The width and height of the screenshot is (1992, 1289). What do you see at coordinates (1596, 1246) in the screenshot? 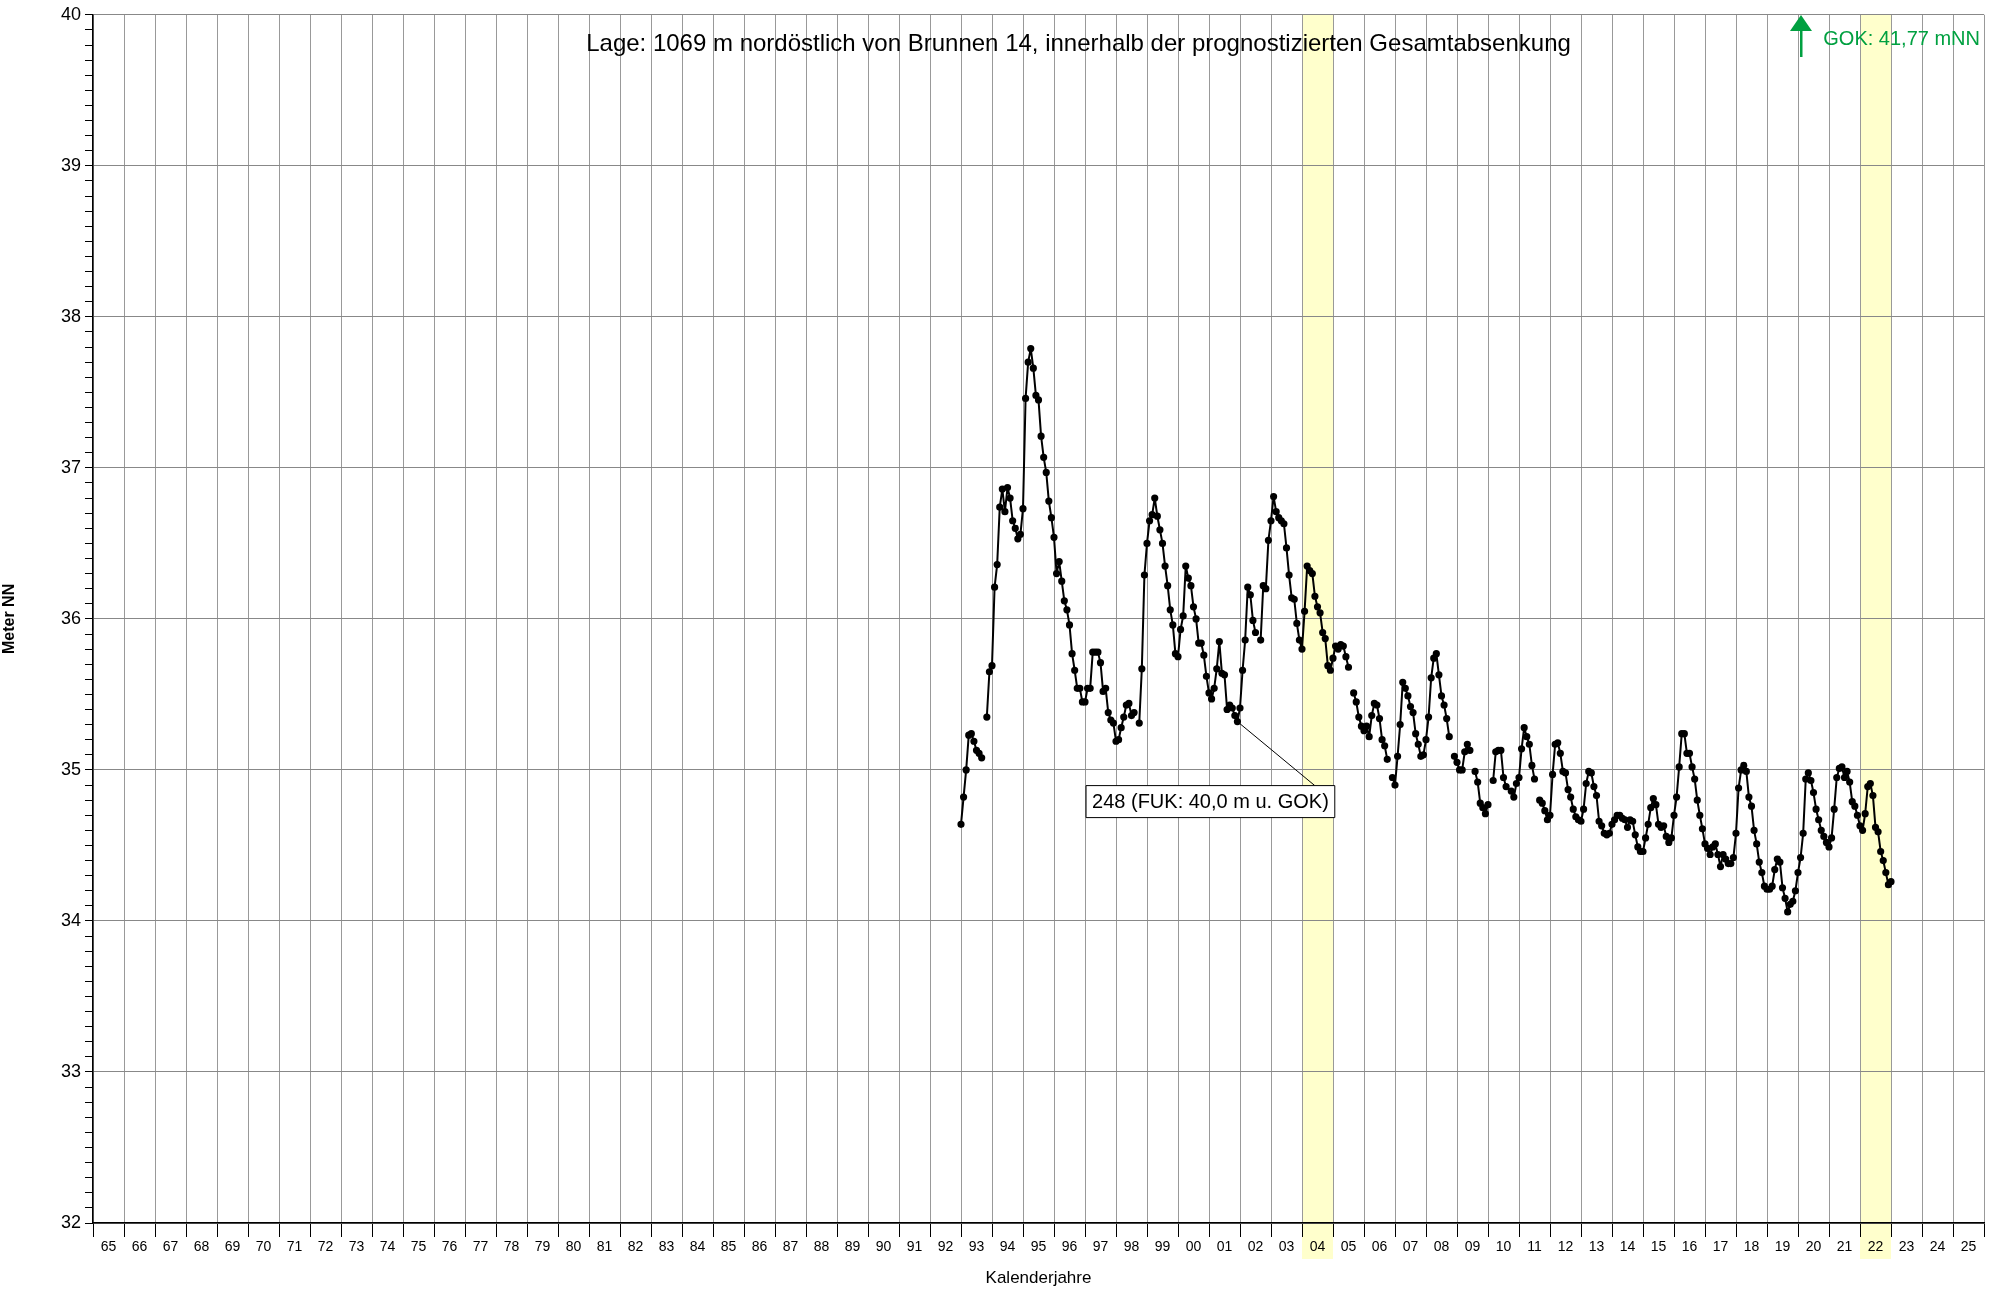
I see `x-tick-label: 13` at bounding box center [1596, 1246].